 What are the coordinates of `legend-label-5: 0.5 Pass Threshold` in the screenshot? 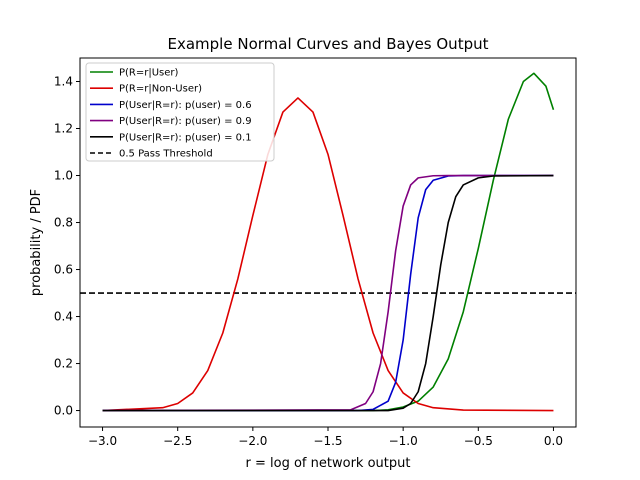 It's located at (166, 154).